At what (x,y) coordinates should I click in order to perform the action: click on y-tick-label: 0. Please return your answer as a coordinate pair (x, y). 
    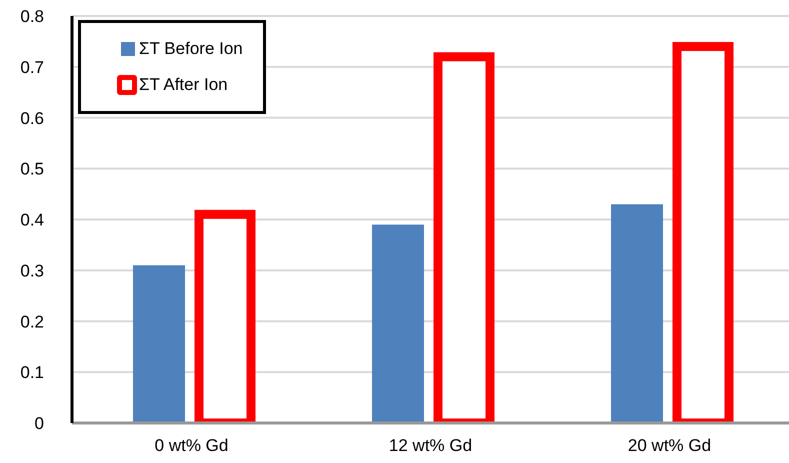
    Looking at the image, I should click on (39, 424).